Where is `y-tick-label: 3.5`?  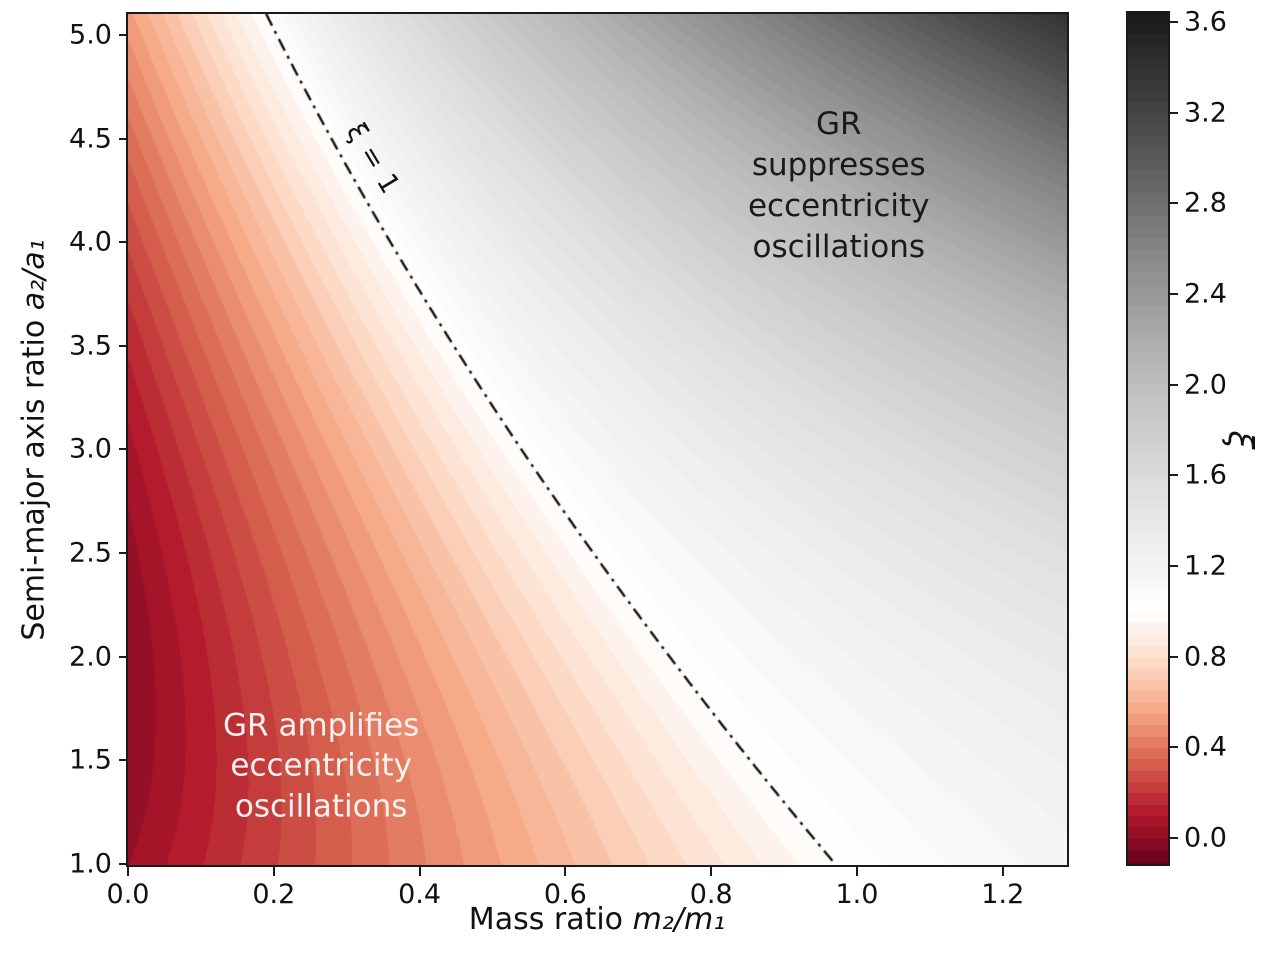
y-tick-label: 3.5 is located at coordinates (90, 346).